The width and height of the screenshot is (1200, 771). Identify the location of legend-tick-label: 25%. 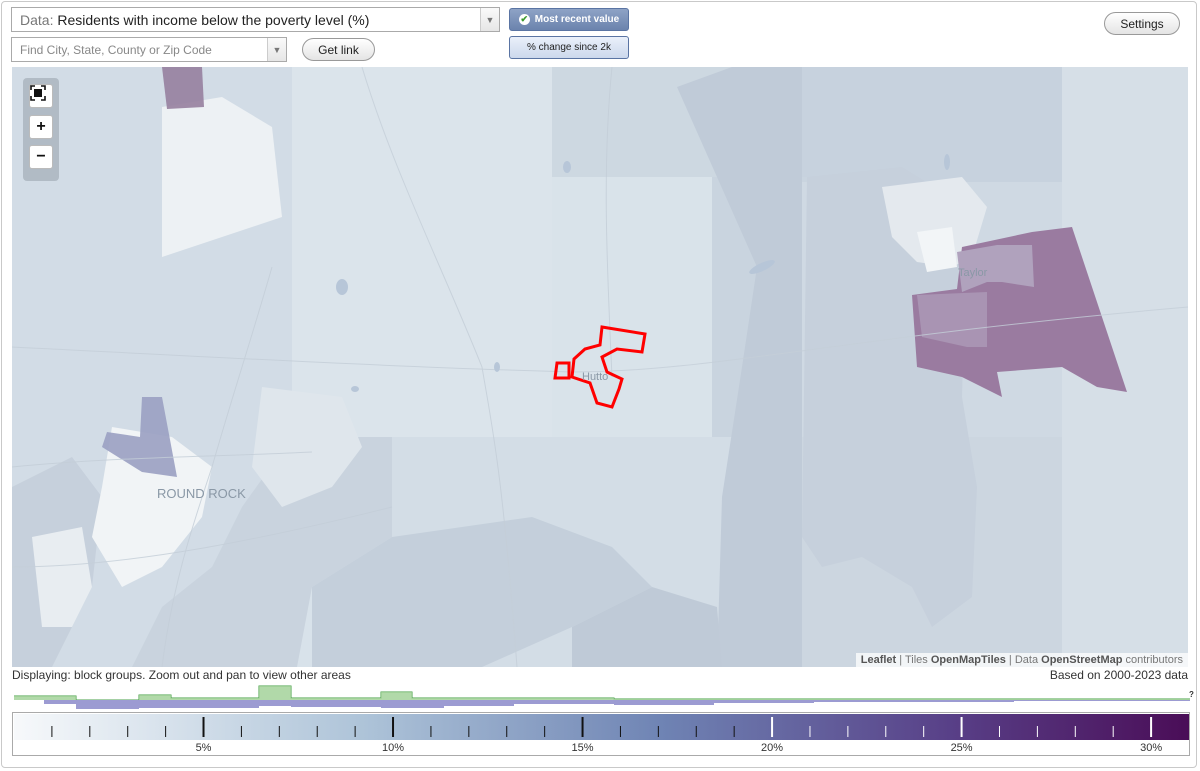
(962, 748).